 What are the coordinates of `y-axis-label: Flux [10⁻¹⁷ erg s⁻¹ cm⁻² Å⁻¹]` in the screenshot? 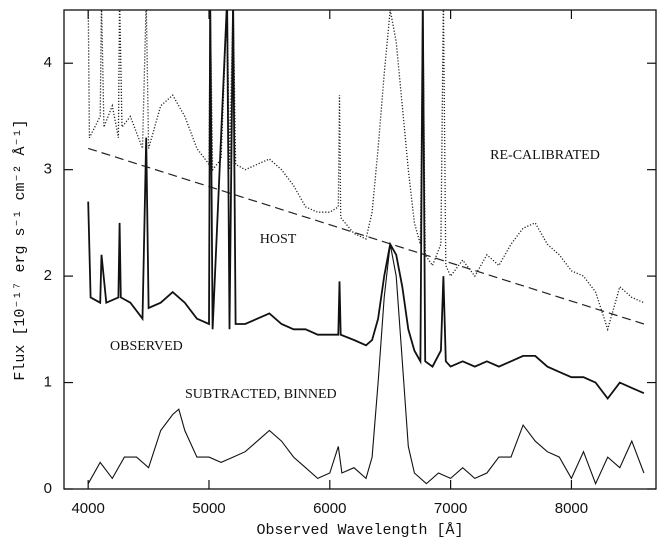 It's located at (20, 249).